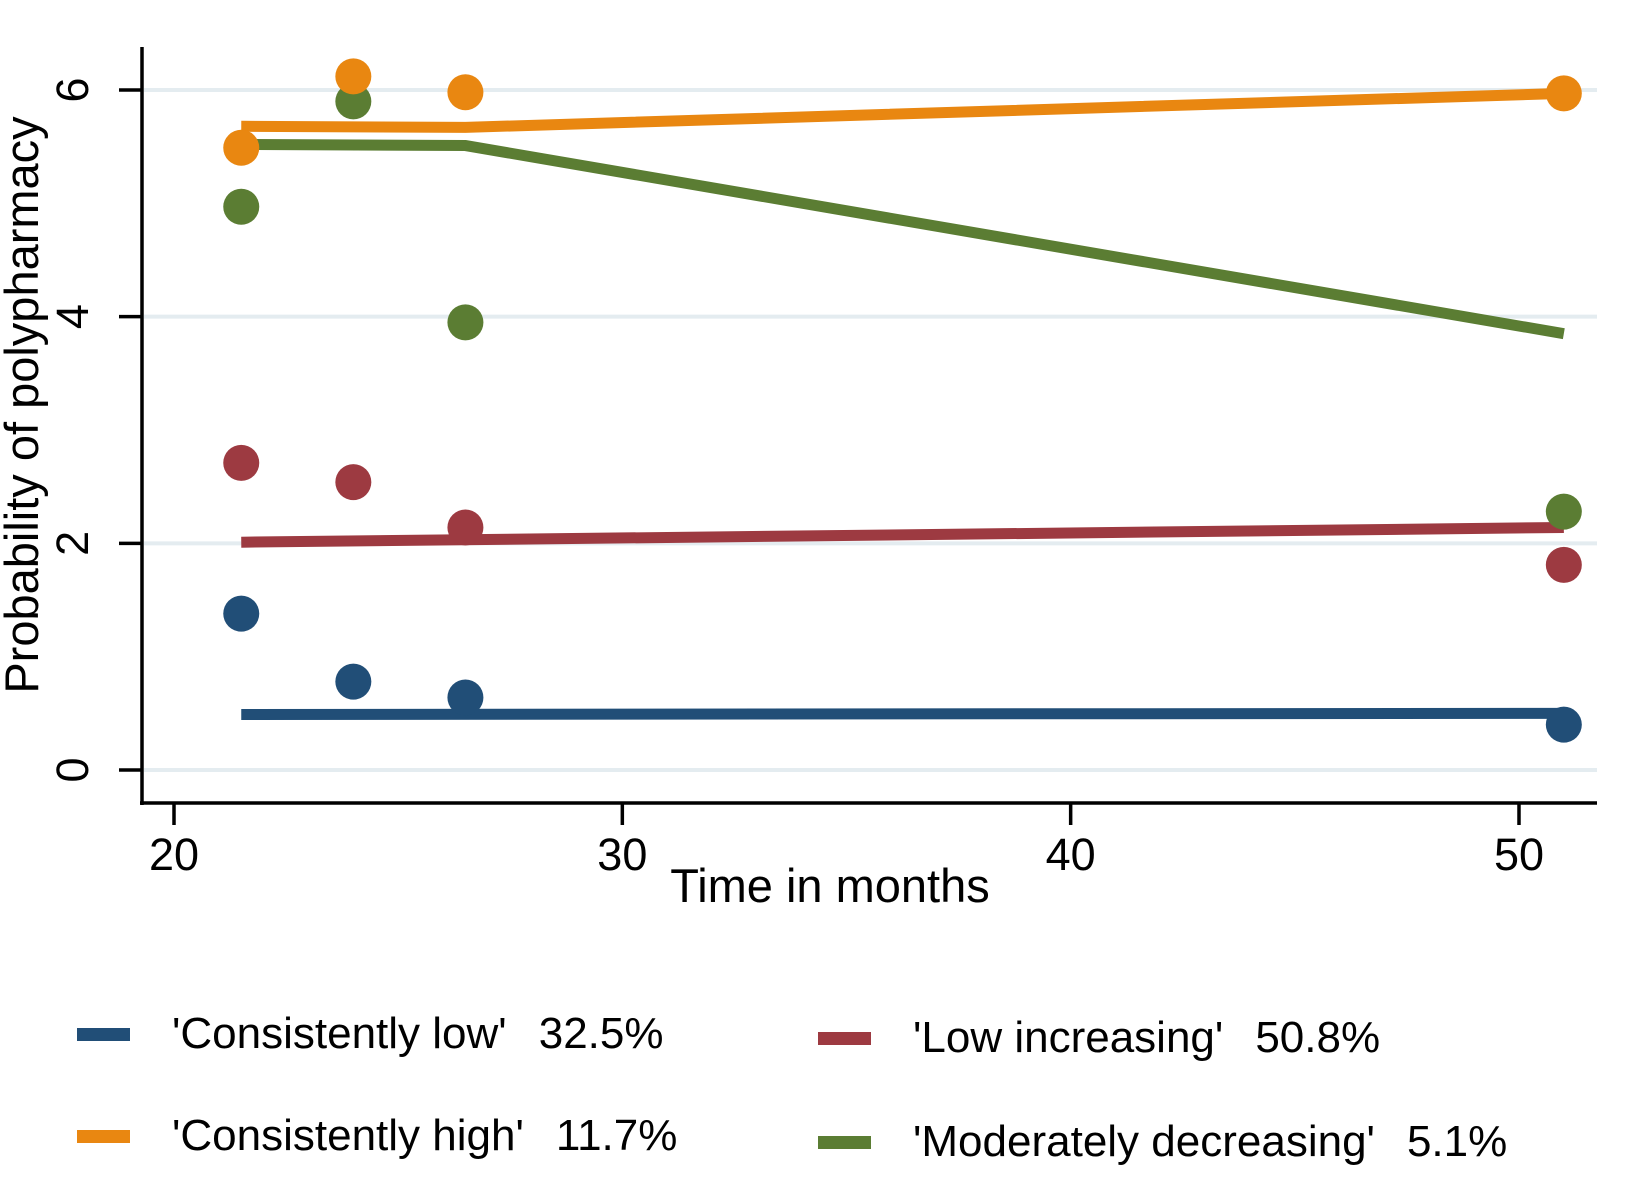 The width and height of the screenshot is (1639, 1194). What do you see at coordinates (174, 854) in the screenshot?
I see `x-tick-label: 20` at bounding box center [174, 854].